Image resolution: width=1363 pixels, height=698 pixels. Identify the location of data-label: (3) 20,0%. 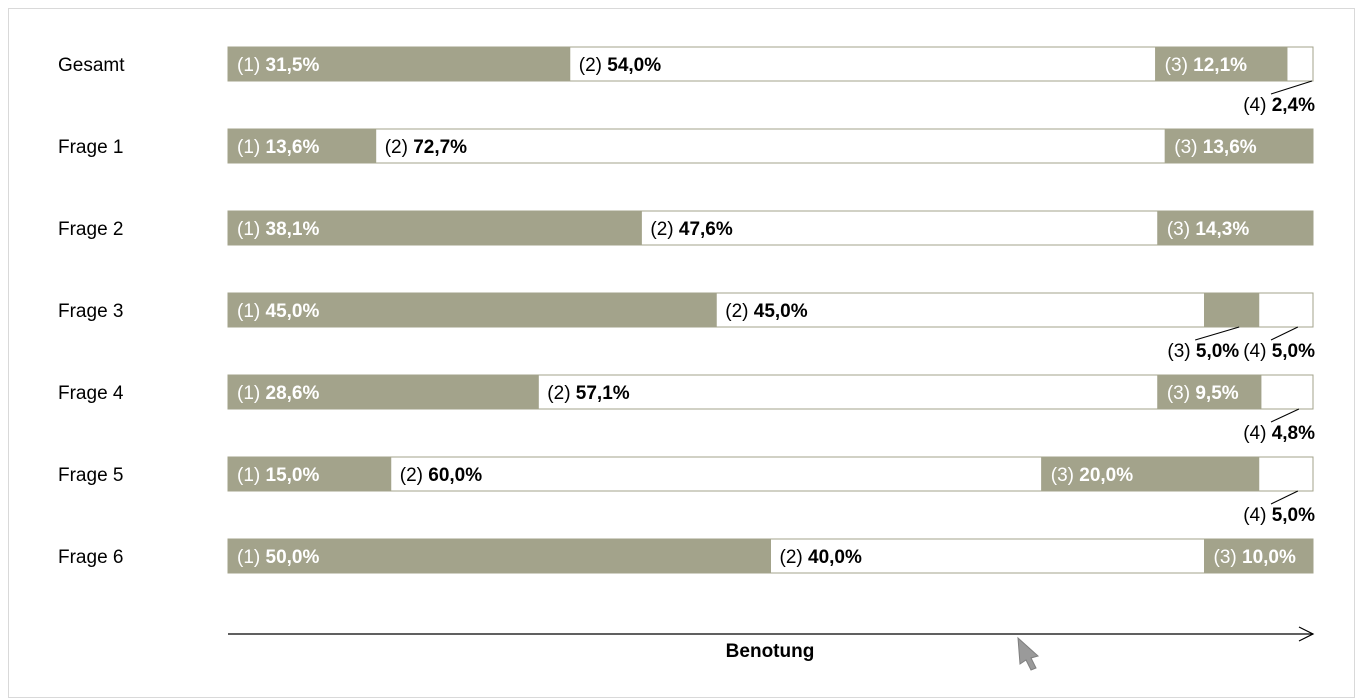
(1092, 475).